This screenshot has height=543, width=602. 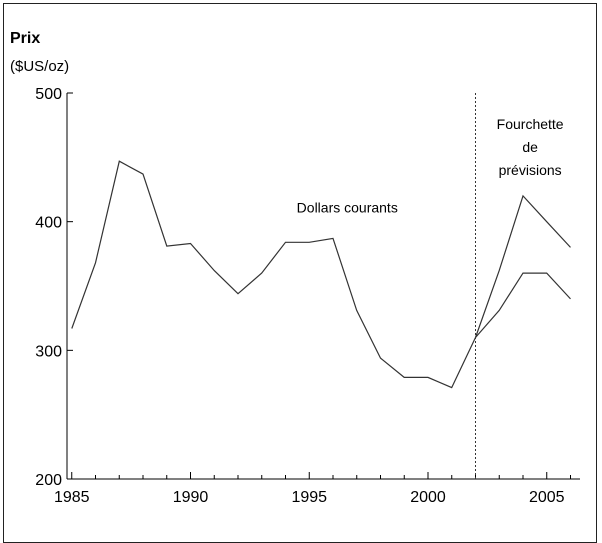 I want to click on x-tick-label: 1985, so click(x=72, y=497).